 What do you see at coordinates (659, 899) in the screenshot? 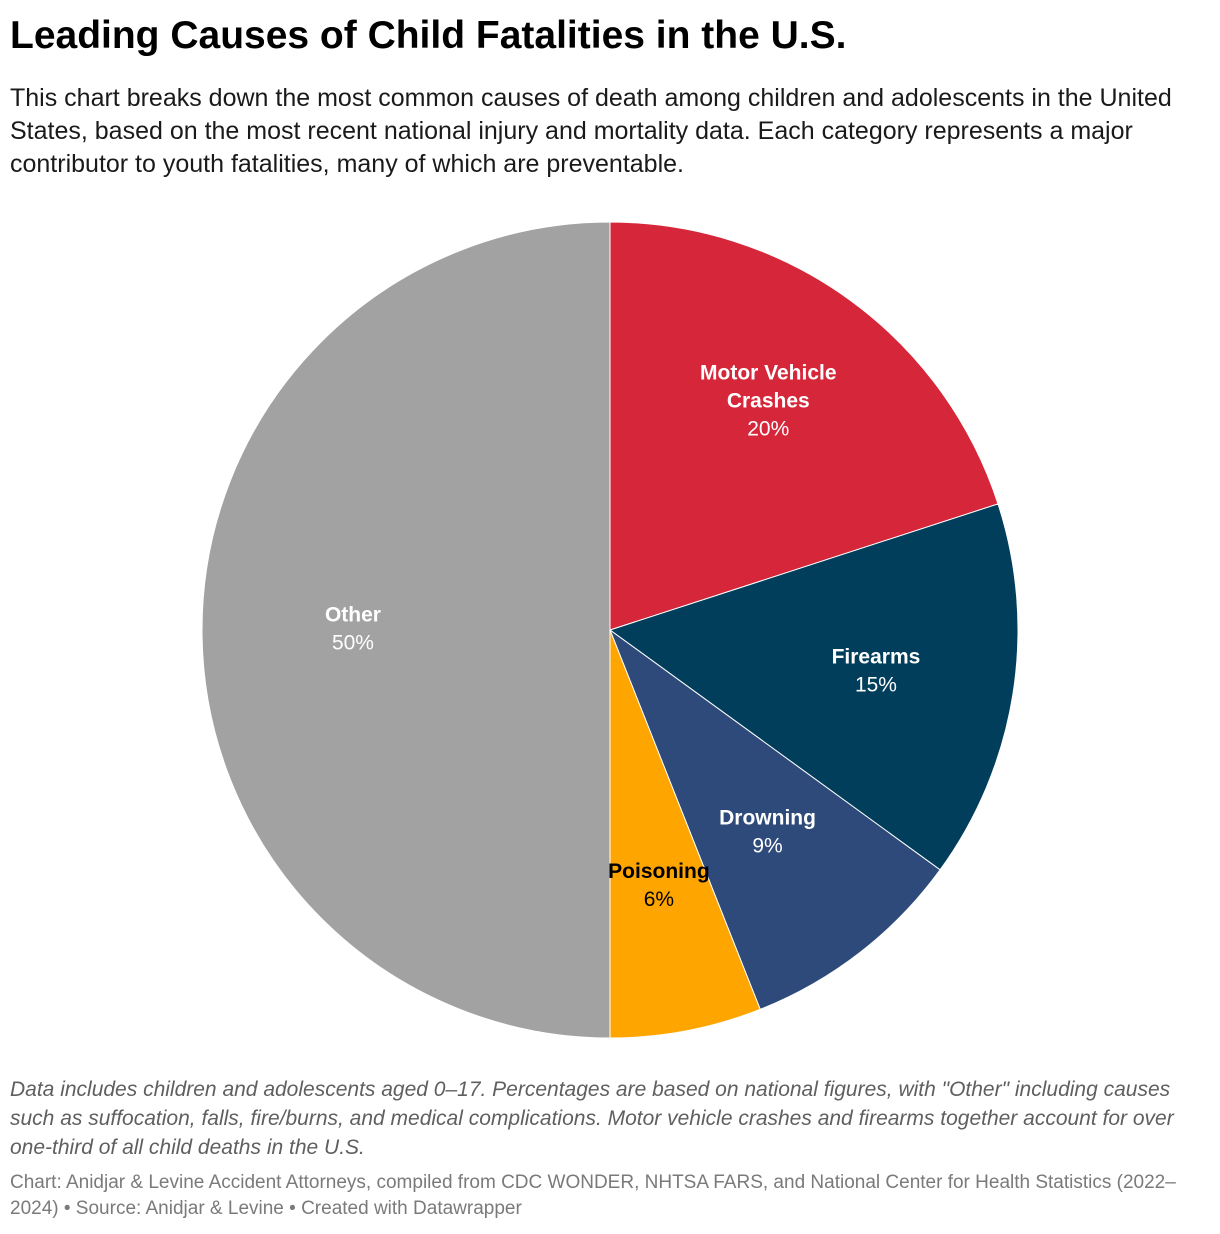
I see `slice-value: 6%` at bounding box center [659, 899].